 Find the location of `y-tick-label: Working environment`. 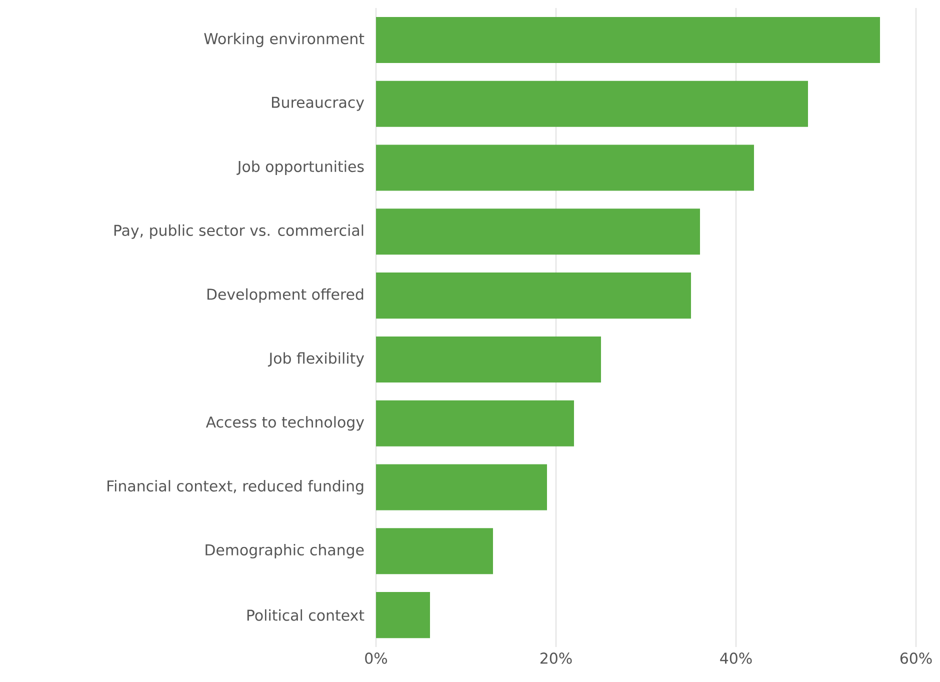

y-tick-label: Working environment is located at coordinates (284, 40).